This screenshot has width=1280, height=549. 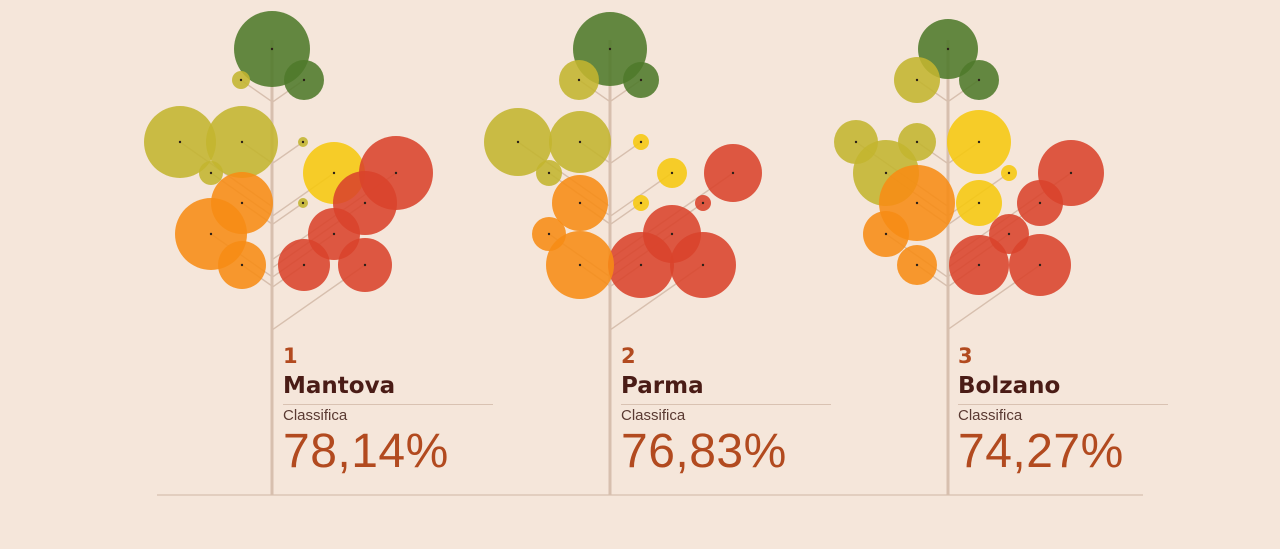 I want to click on score-value: 76,83%, so click(x=704, y=451).